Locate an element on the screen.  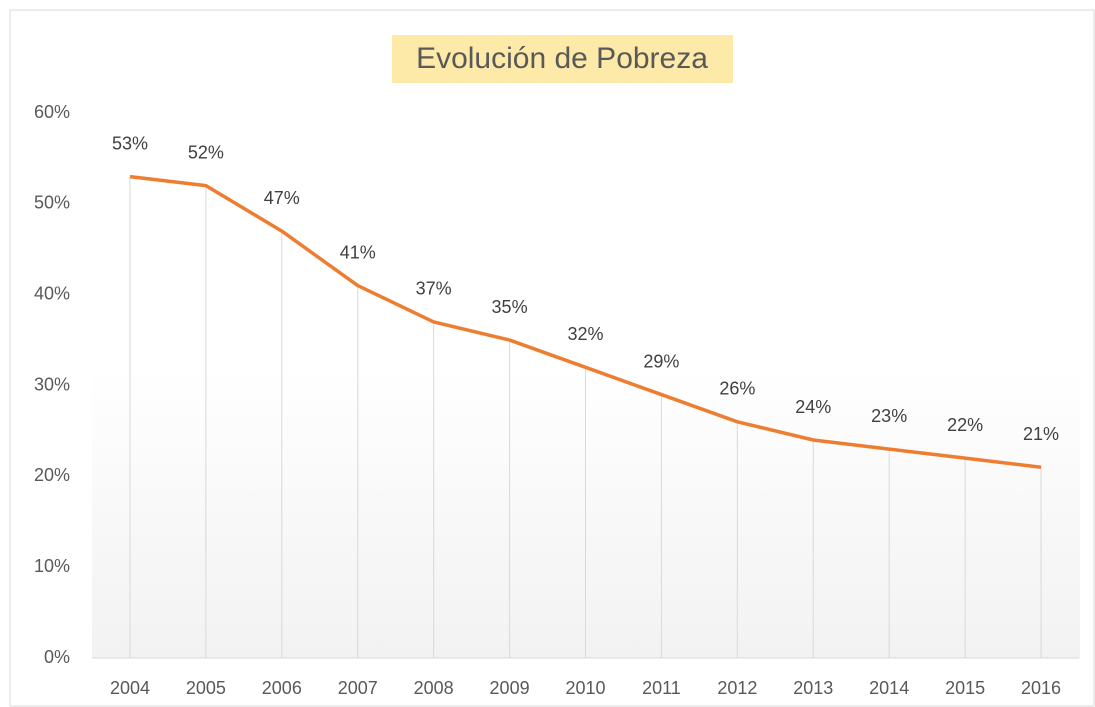
data-label: 23% is located at coordinates (889, 416).